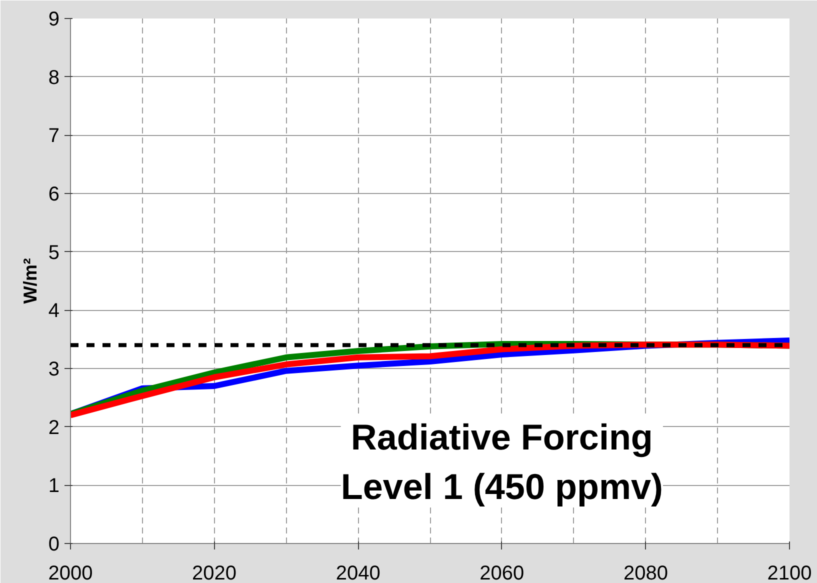 The height and width of the screenshot is (583, 817). I want to click on x-tick-label: 2040, so click(358, 572).